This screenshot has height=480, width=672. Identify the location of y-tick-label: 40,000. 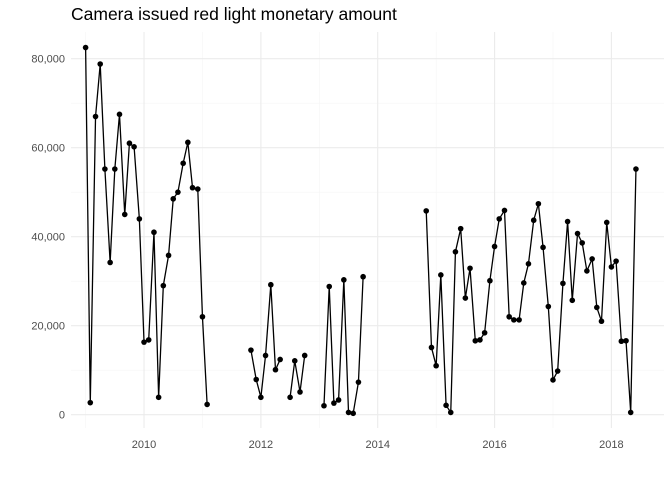
(48, 238).